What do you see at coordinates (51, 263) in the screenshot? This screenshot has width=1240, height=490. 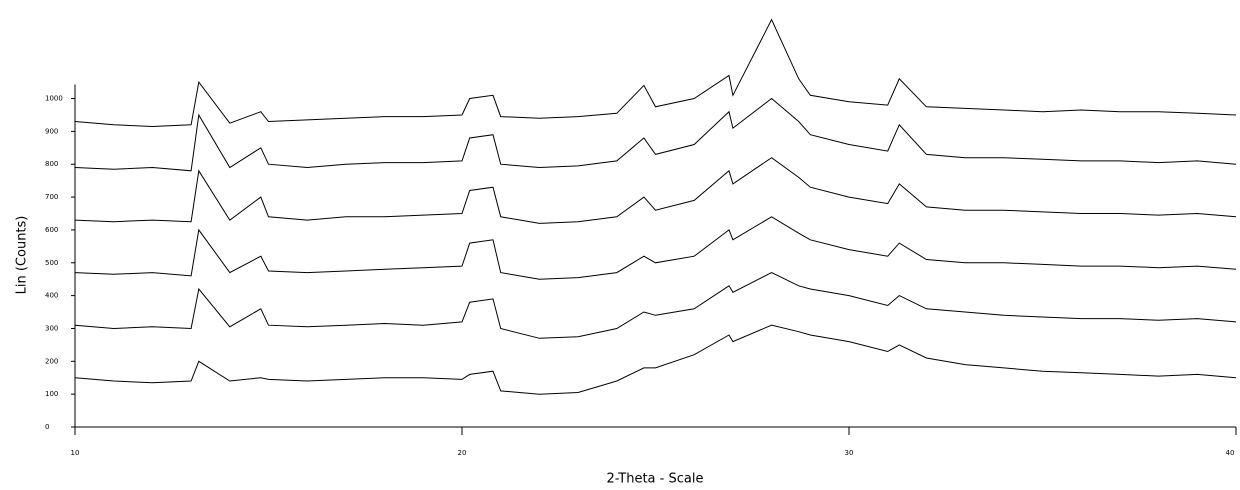 I see `y-tick-label: 500` at bounding box center [51, 263].